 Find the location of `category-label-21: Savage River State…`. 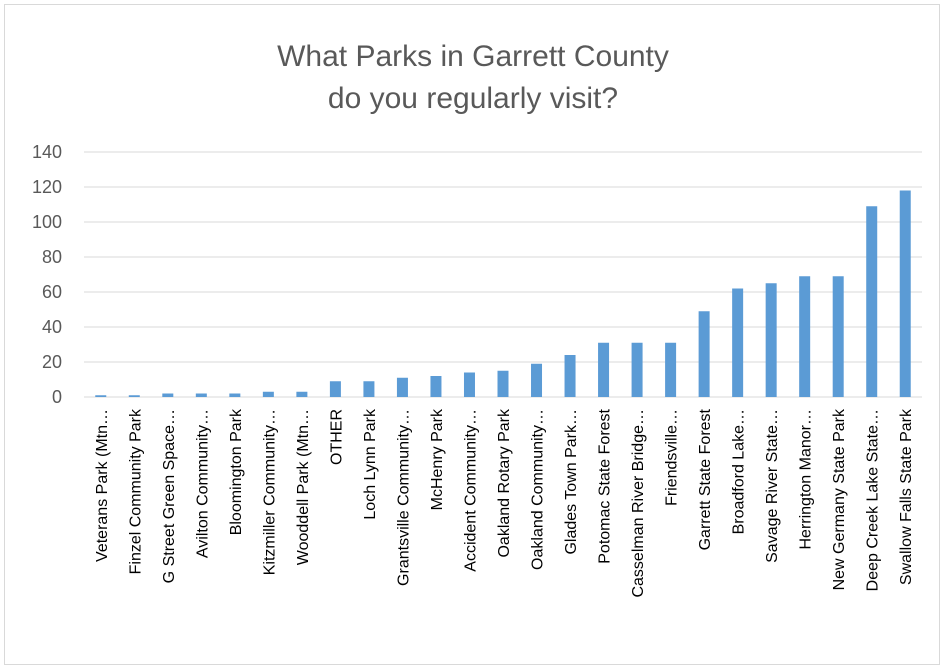

category-label-21: Savage River State… is located at coordinates (772, 486).